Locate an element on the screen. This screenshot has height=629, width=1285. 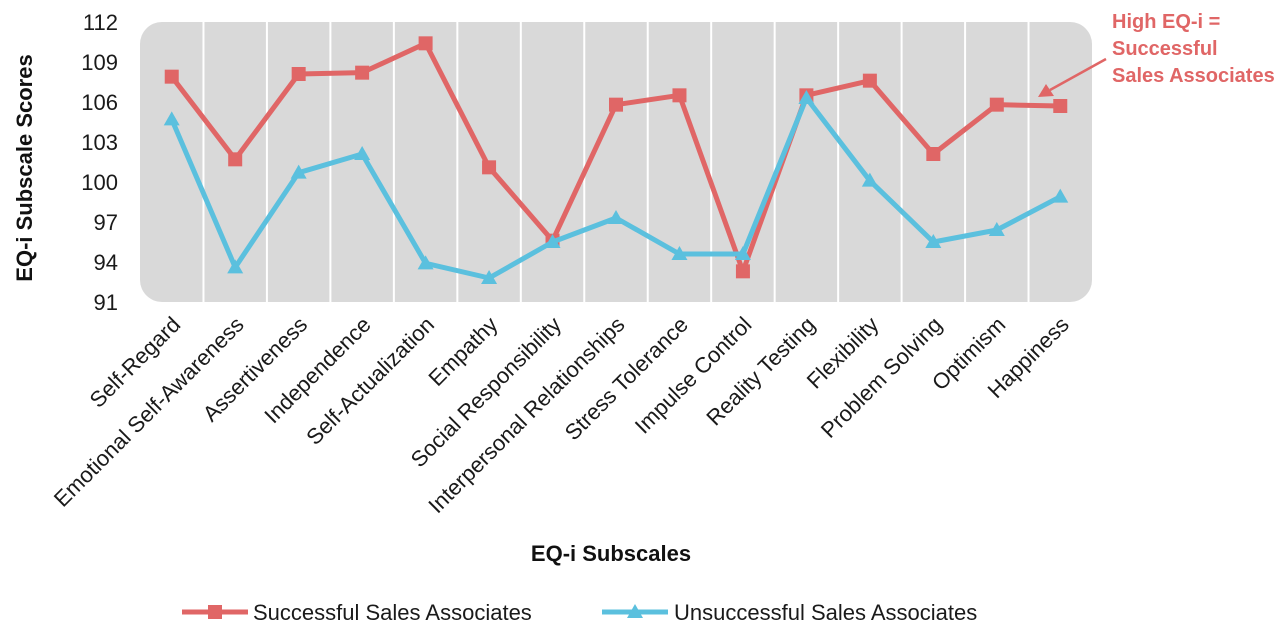
legend-label-unsuccessful: Unsuccessful Sales Associates is located at coordinates (825, 612).